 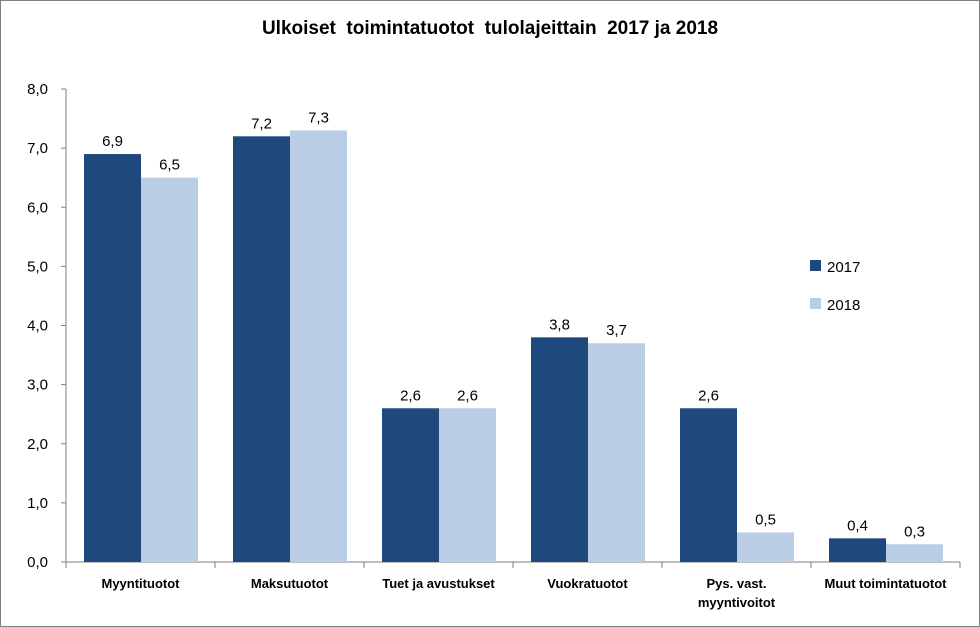 I want to click on y-tick-label: 5,0, so click(x=37, y=266).